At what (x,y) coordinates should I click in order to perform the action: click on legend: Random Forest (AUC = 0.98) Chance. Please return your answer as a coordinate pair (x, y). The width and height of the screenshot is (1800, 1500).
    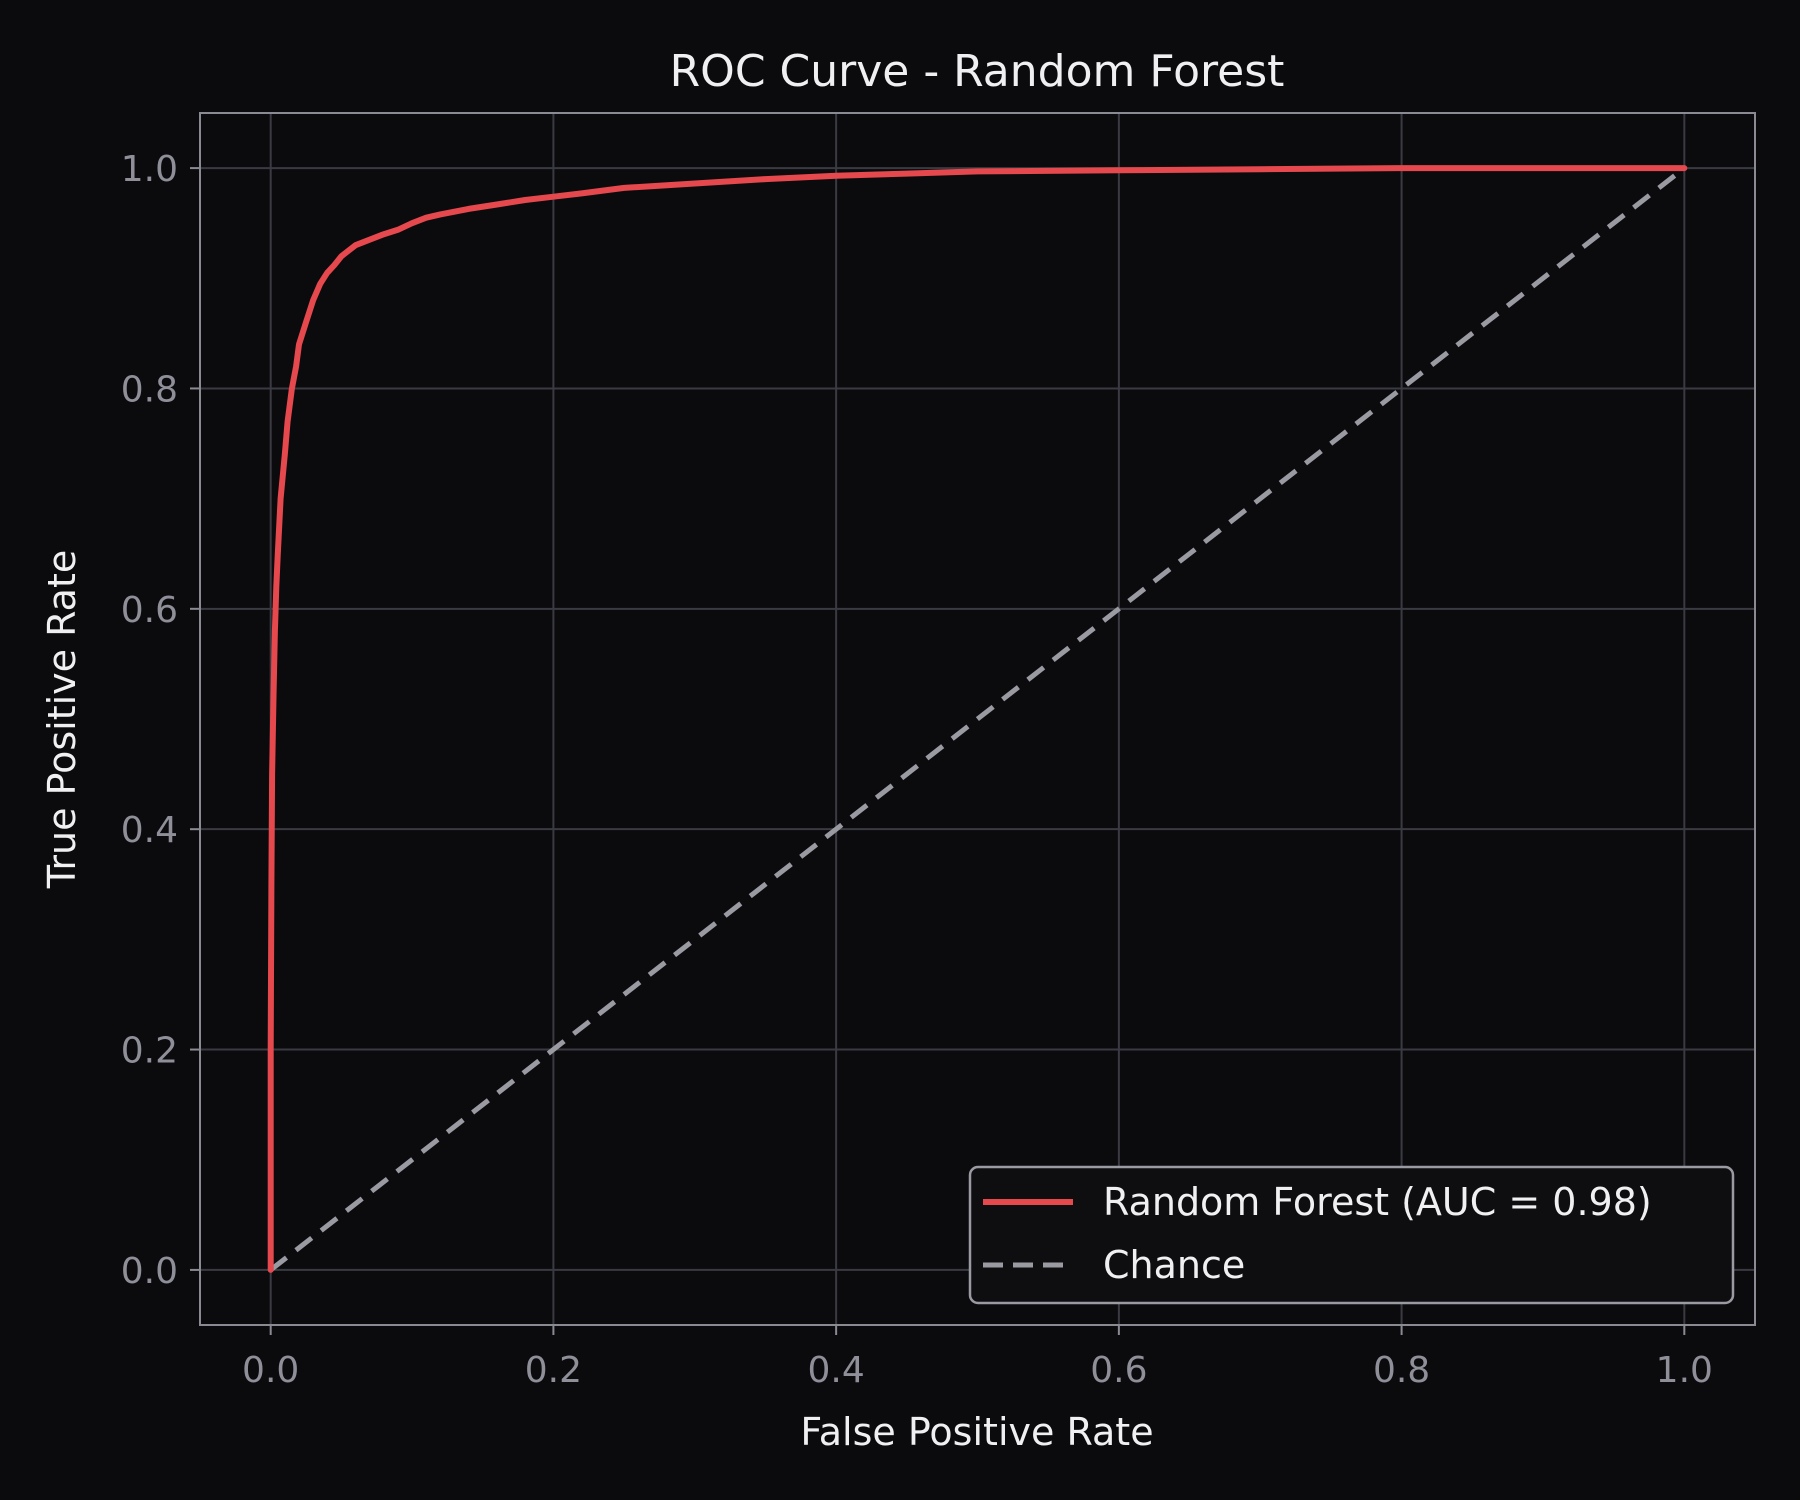
    Looking at the image, I should click on (1351, 1235).